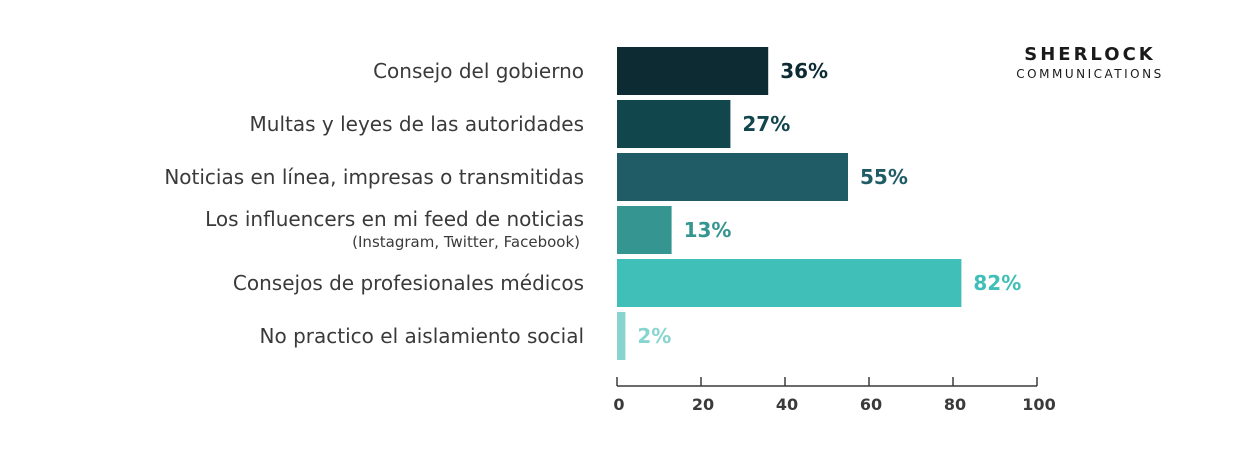  What do you see at coordinates (1090, 54) in the screenshot?
I see `logo-line1: SHERLOCK` at bounding box center [1090, 54].